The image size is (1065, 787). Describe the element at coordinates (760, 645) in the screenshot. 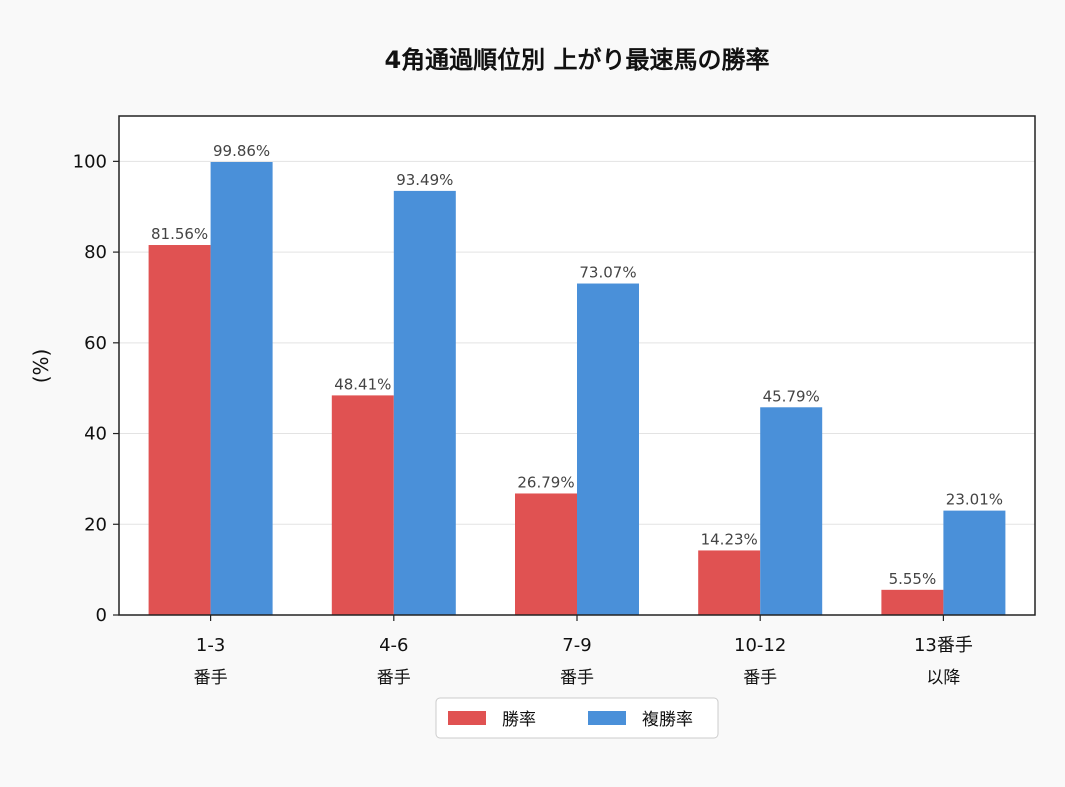

I see `x-tick-label: 10-12` at that location.